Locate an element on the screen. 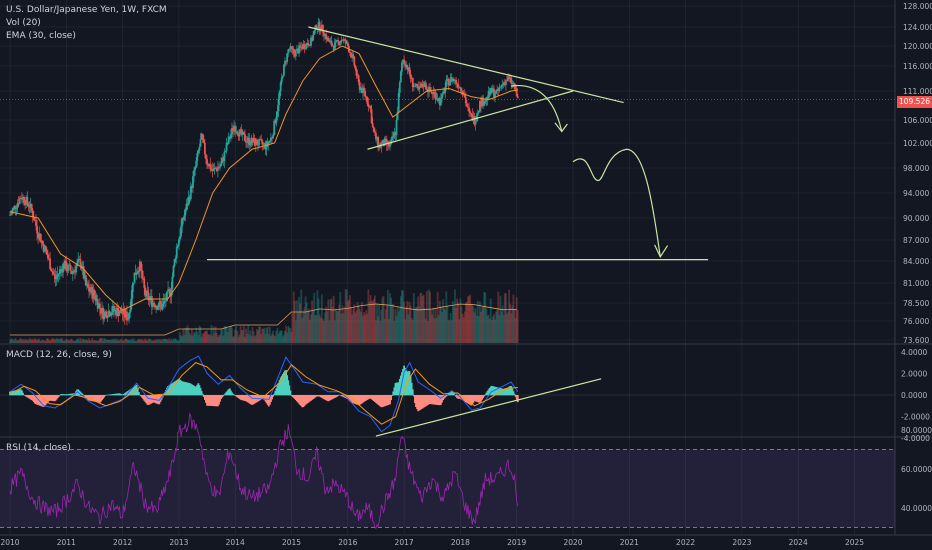 This screenshot has width=932, height=550. rsi-legend: RSI (14, close) is located at coordinates (38, 448).